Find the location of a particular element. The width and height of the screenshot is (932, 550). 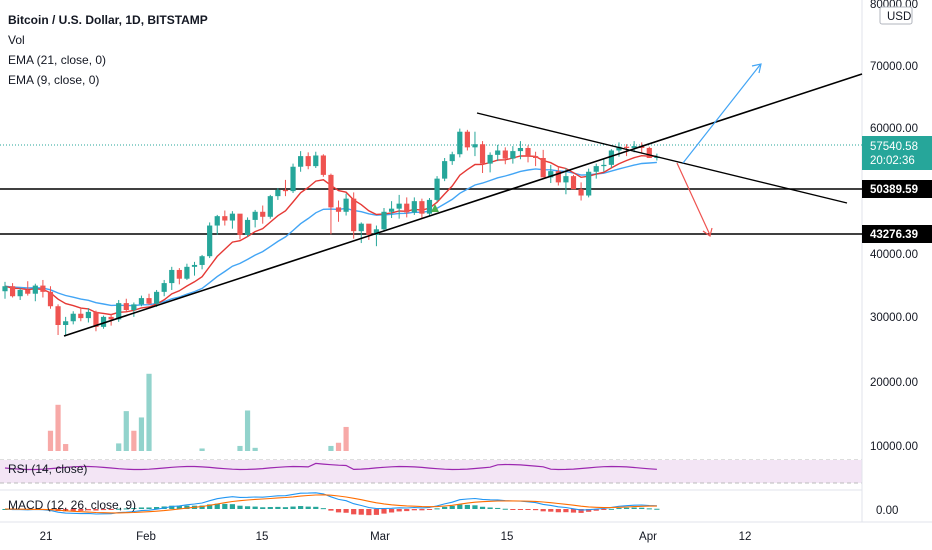

time-tick-label: 15 is located at coordinates (507, 537).